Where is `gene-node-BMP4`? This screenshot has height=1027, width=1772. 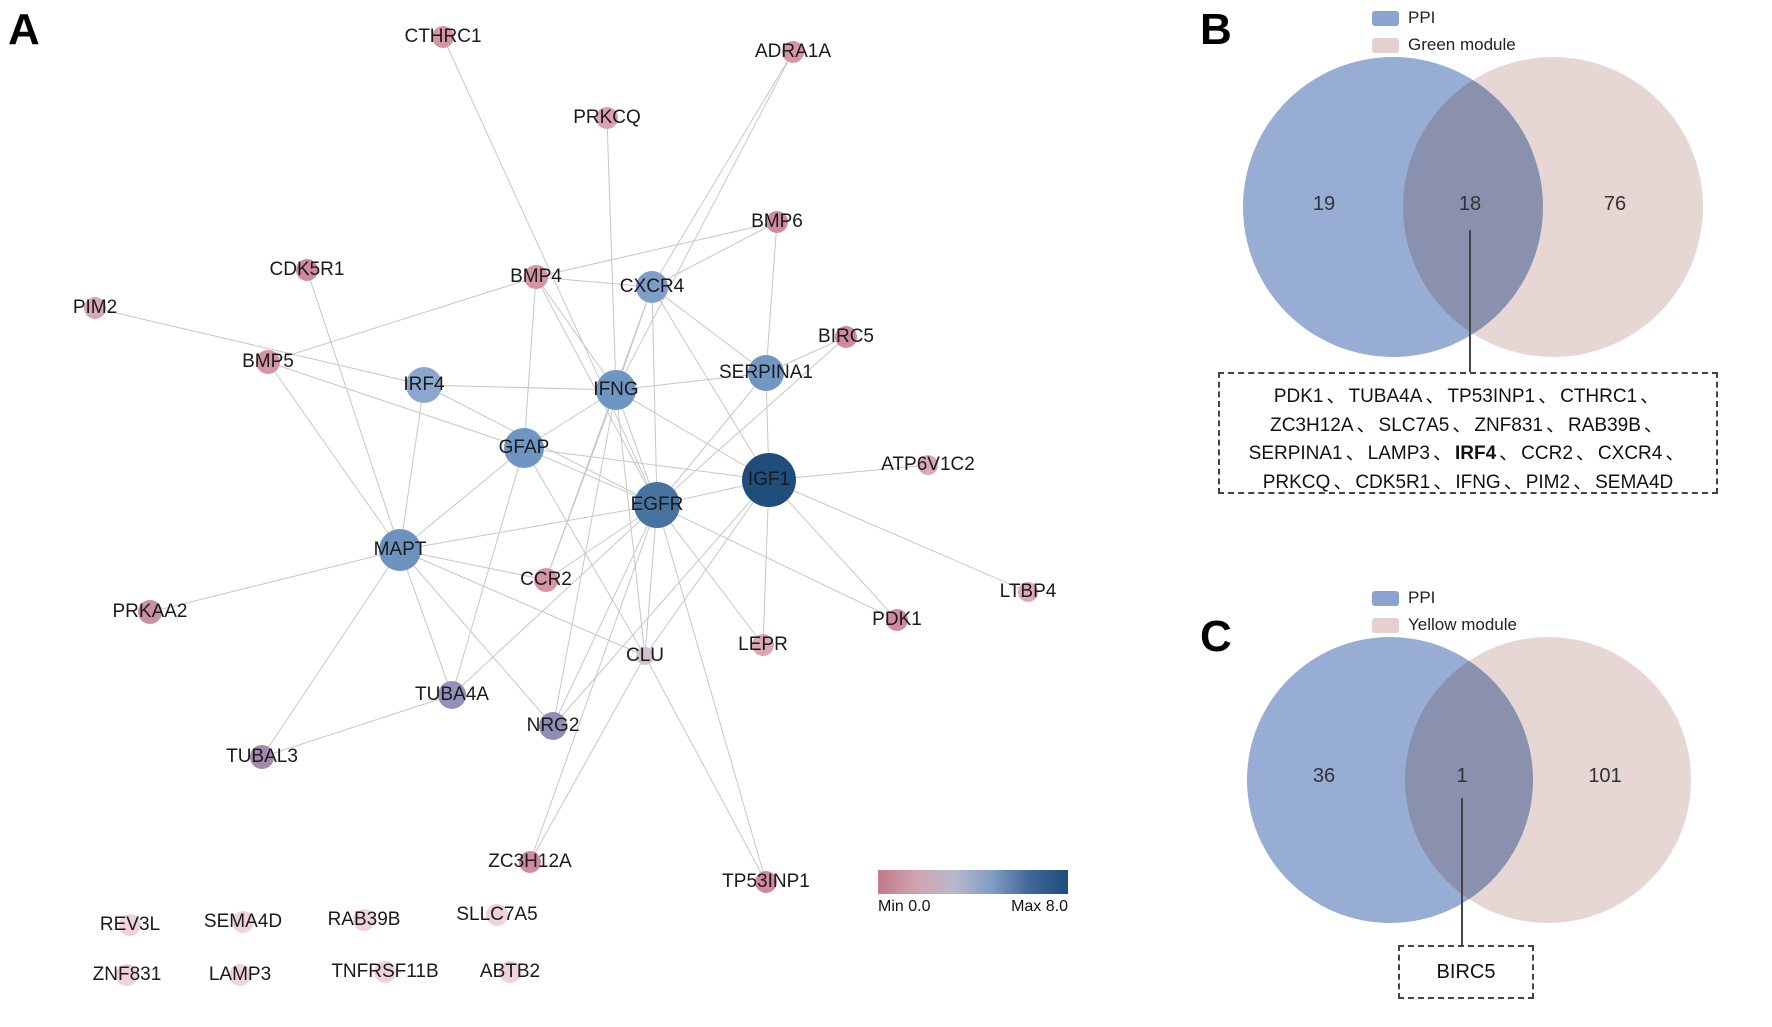 gene-node-BMP4 is located at coordinates (536, 277).